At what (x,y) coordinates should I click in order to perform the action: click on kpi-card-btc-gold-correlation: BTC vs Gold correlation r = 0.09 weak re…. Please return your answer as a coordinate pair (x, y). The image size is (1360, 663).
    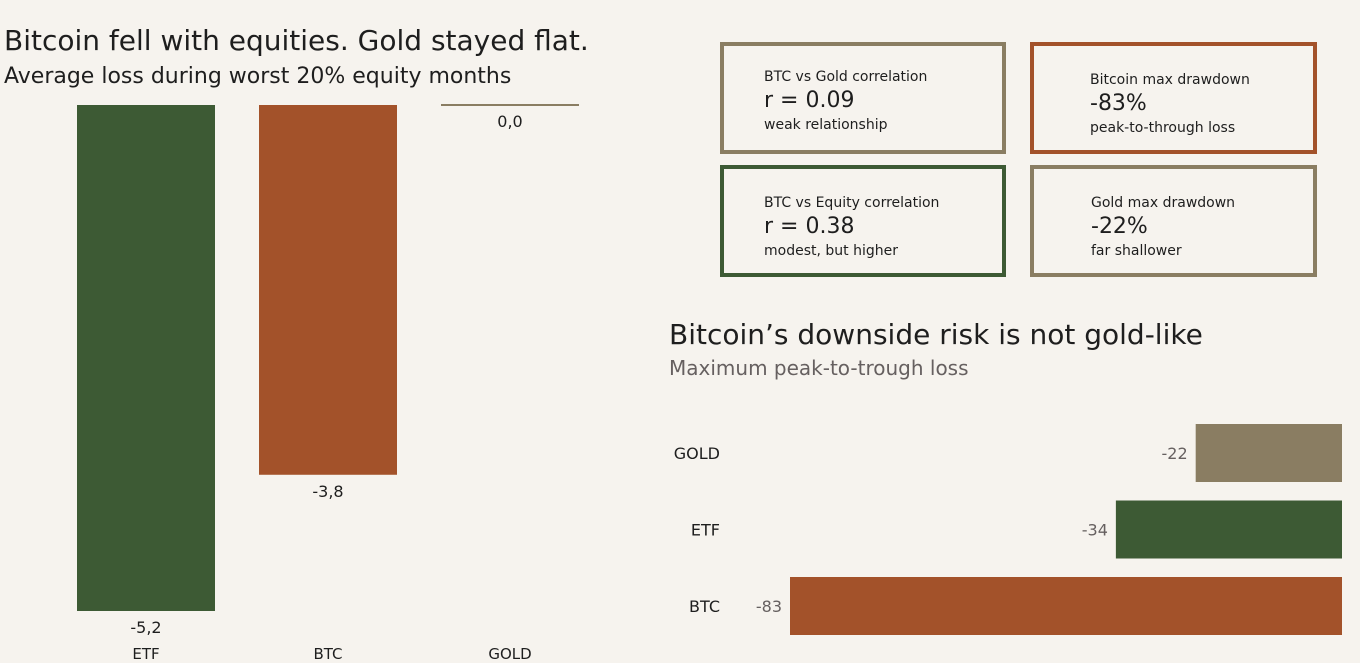
    Looking at the image, I should click on (863, 98).